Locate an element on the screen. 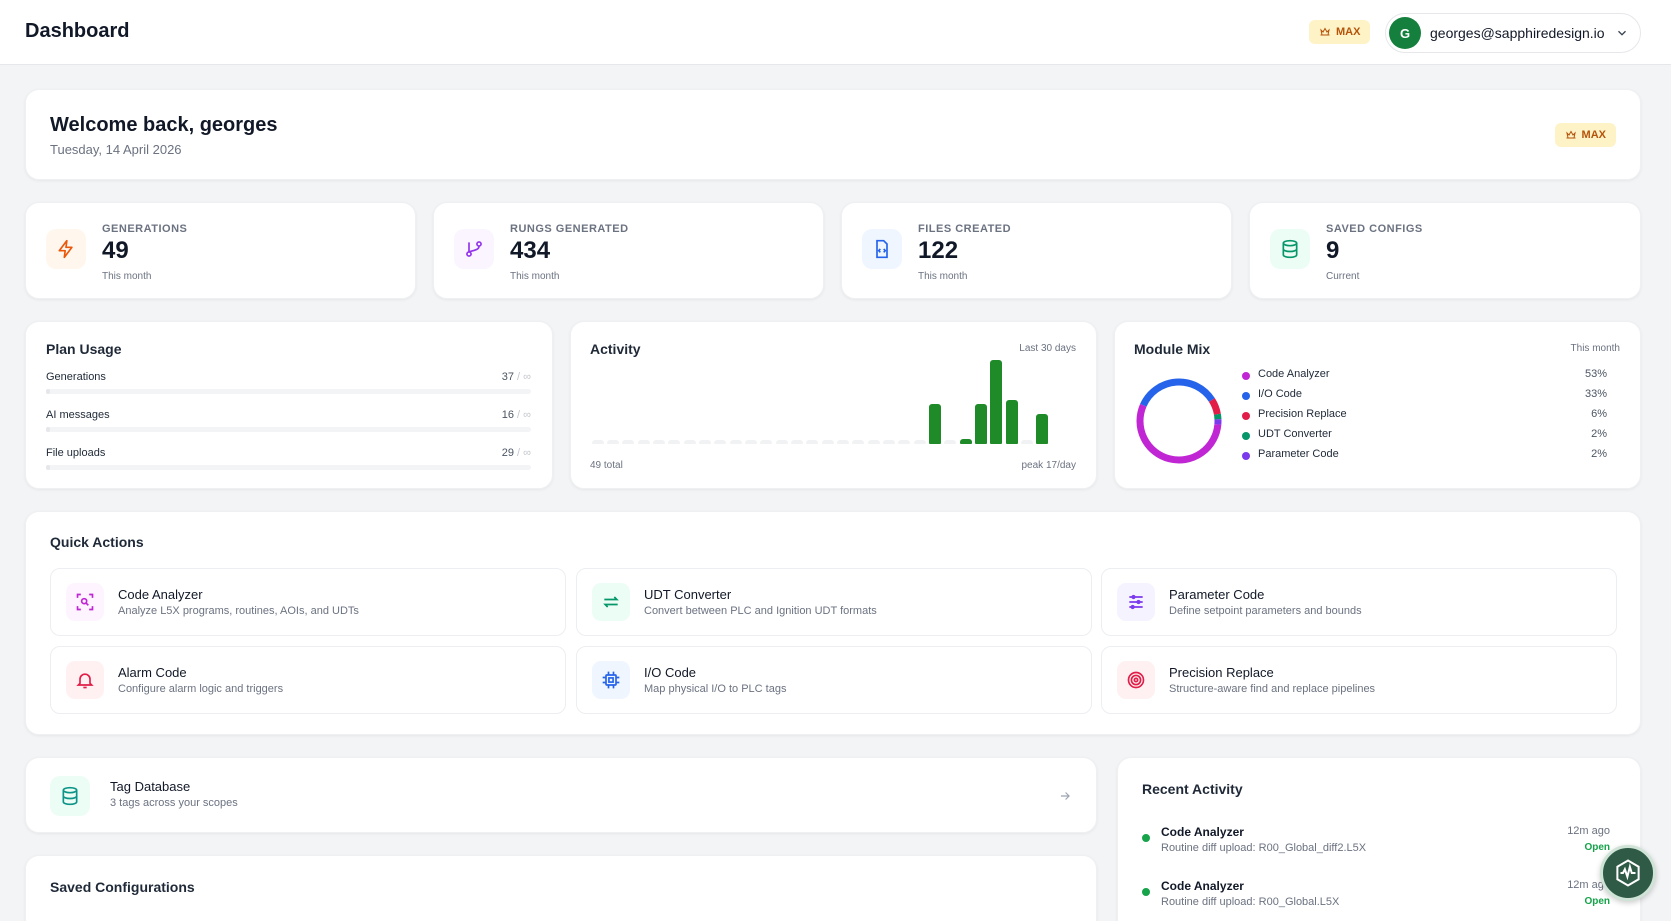  recent-activity-title: Recent Activity is located at coordinates (1192, 789).